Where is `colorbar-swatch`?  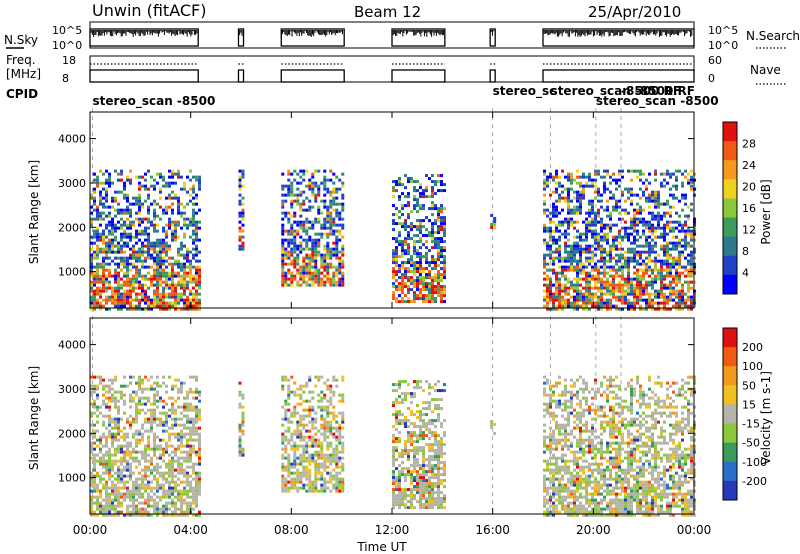
colorbar-swatch is located at coordinates (730, 265).